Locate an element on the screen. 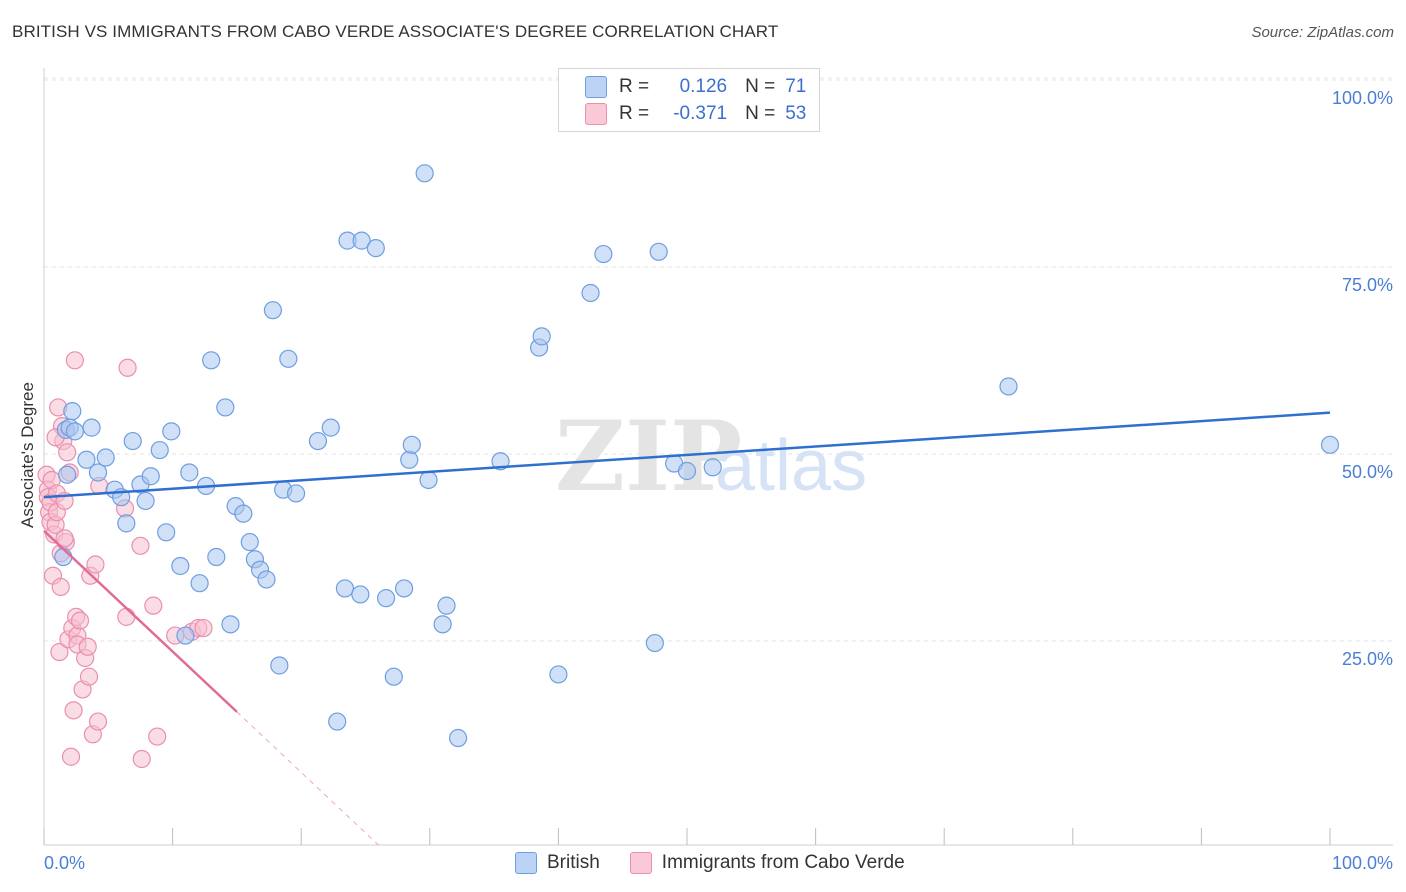 Image resolution: width=1406 pixels, height=892 pixels. y-tick-label: 50.0% is located at coordinates (1367, 472).